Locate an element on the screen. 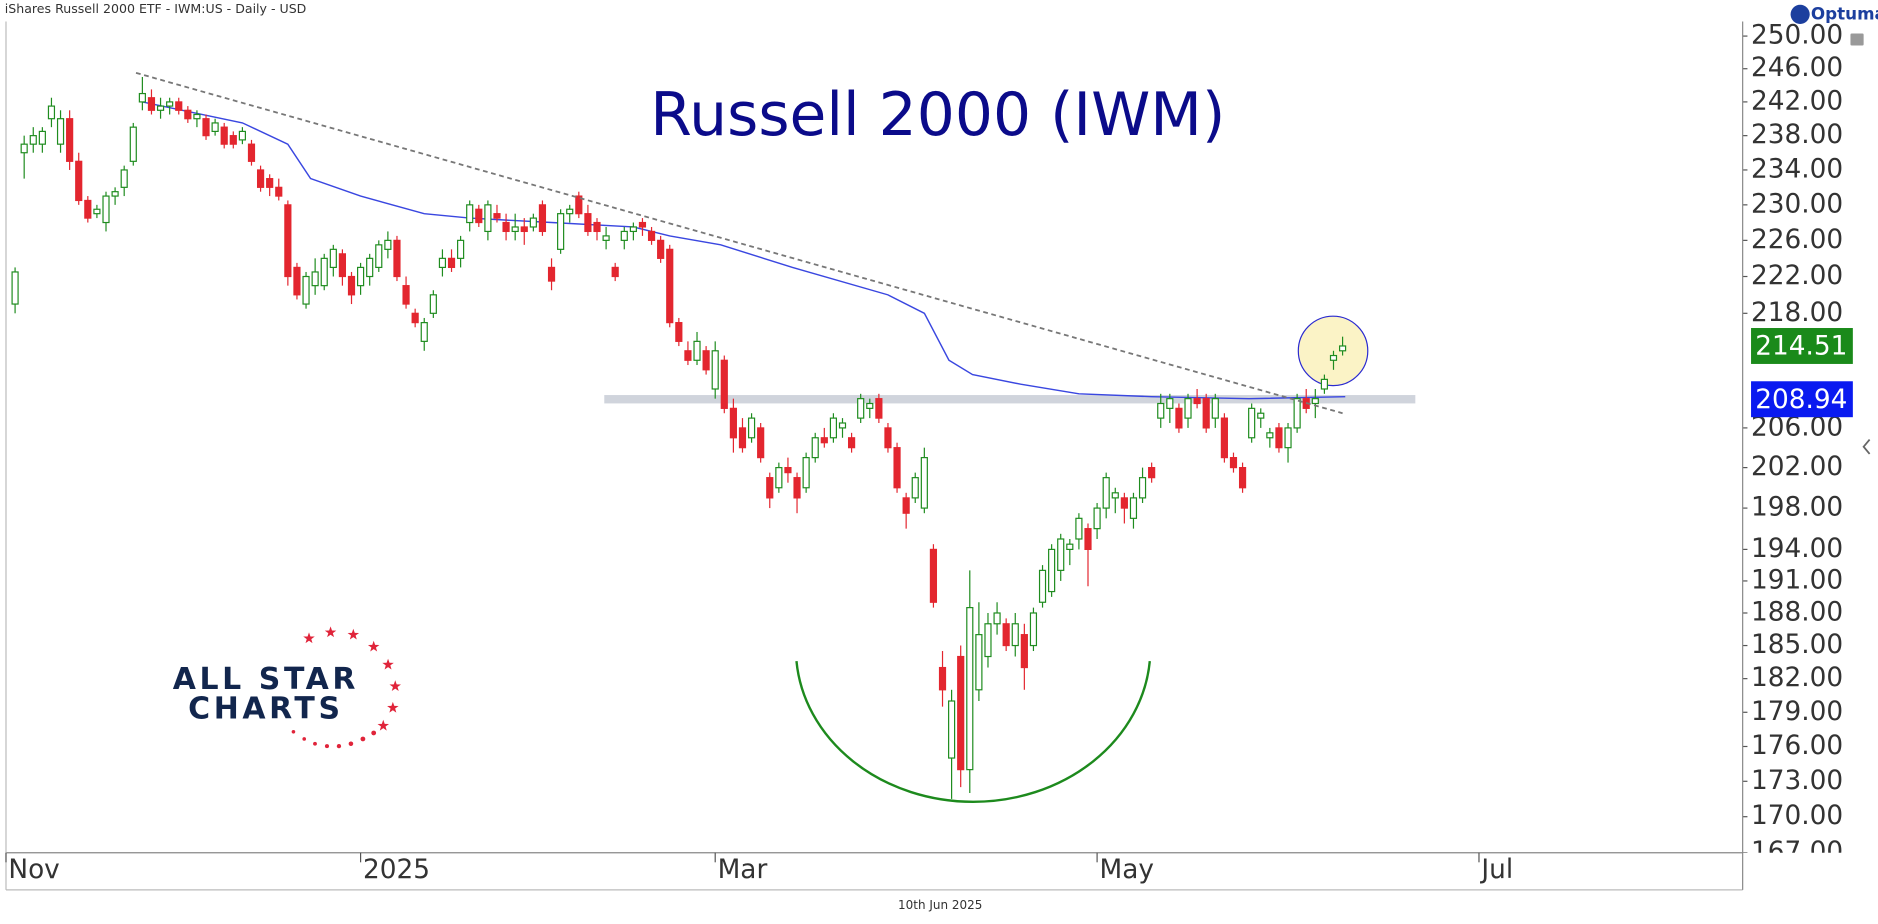  brand-name: Optuma is located at coordinates (1844, 13).